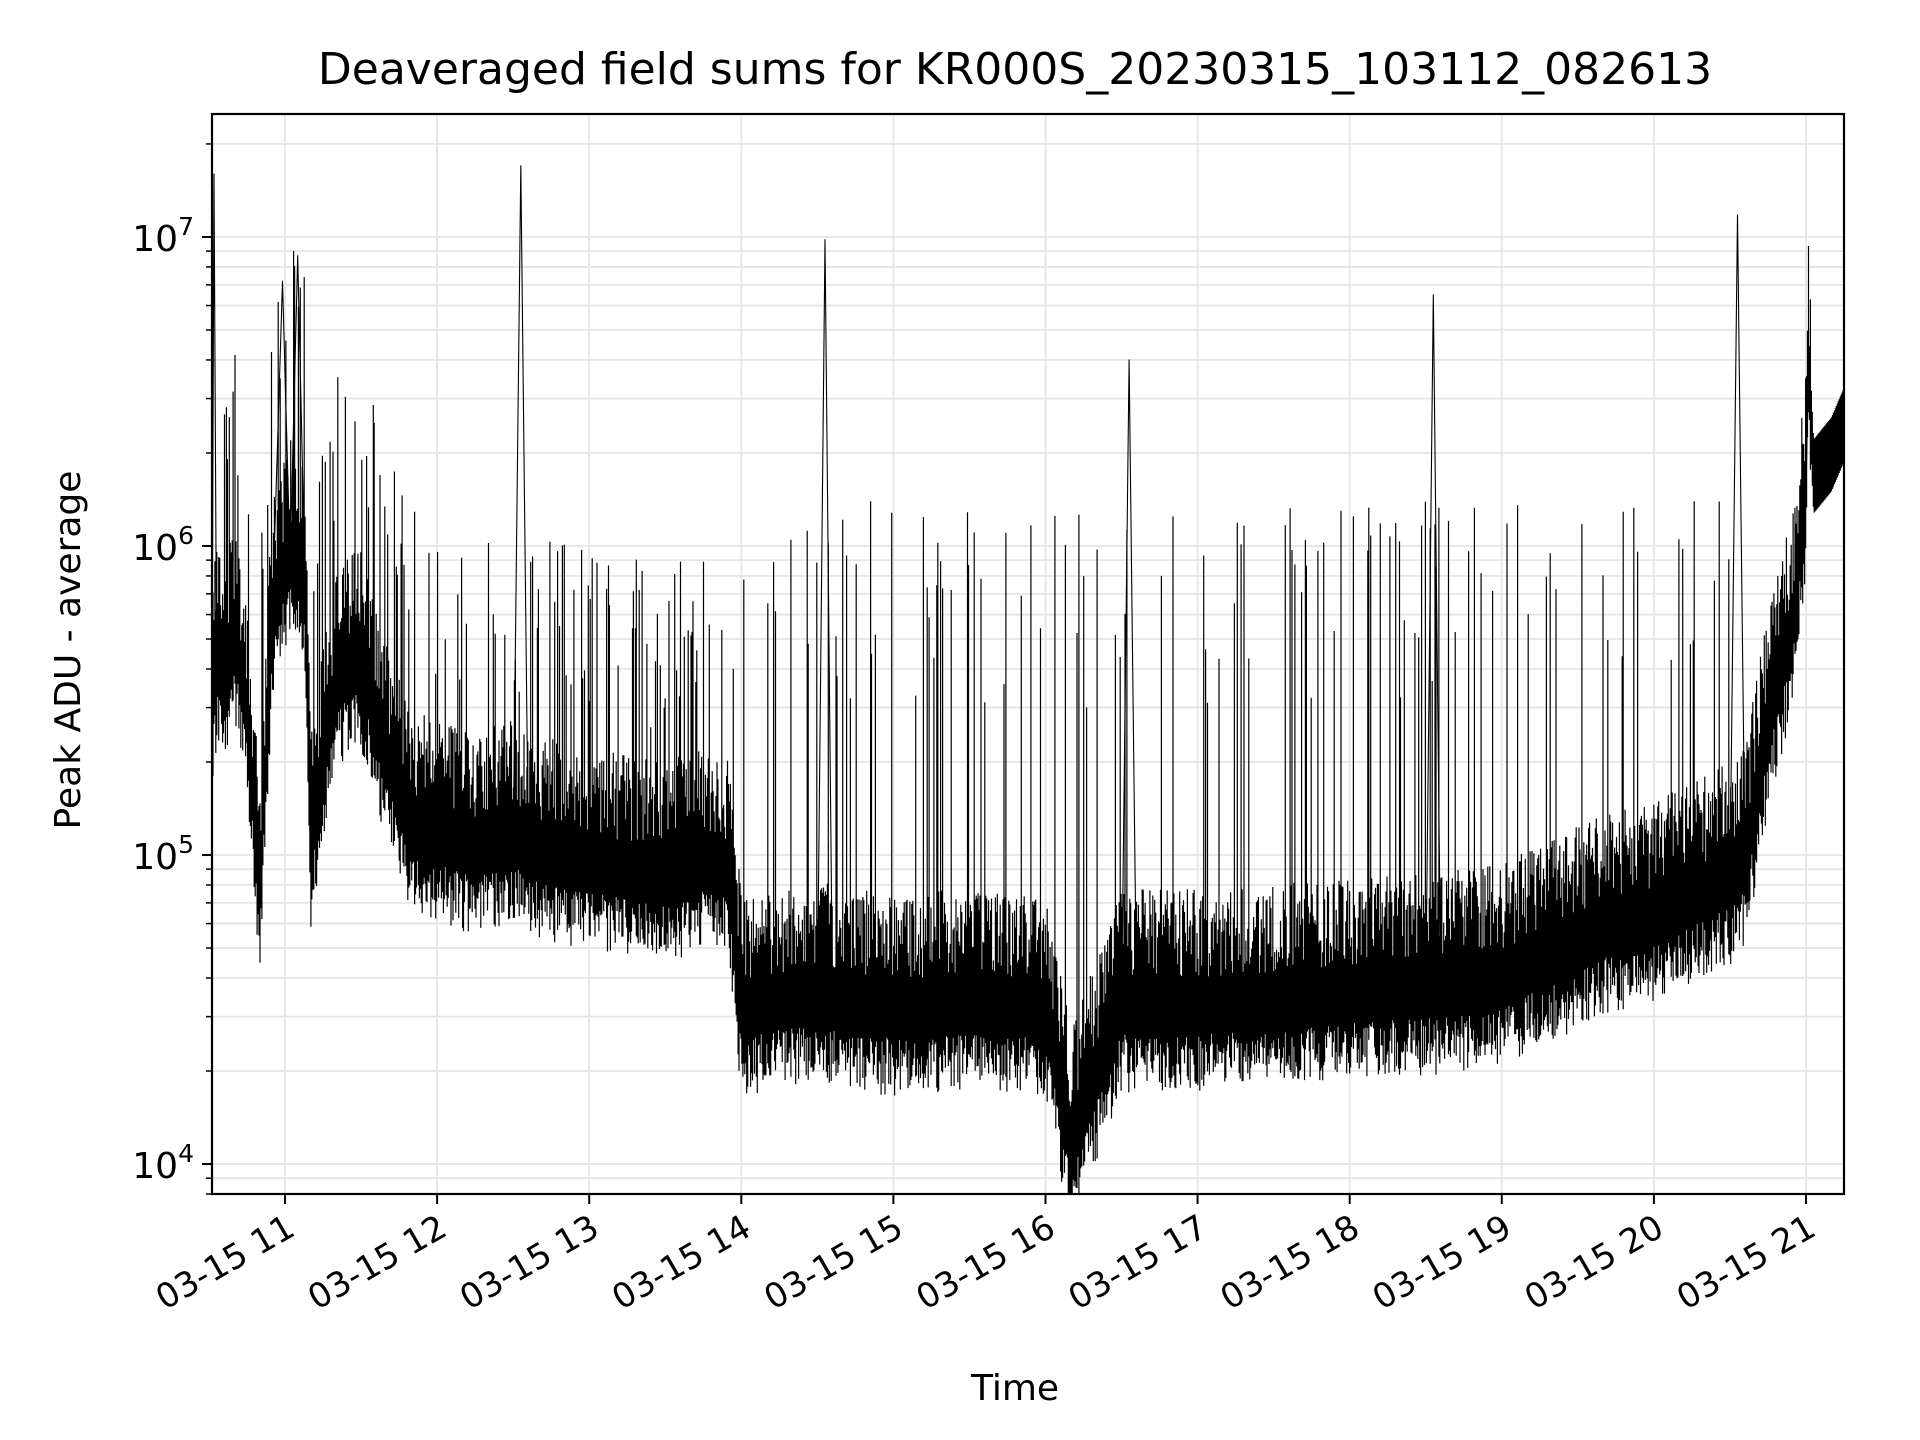 Image resolution: width=1920 pixels, height=1440 pixels. What do you see at coordinates (163, 545) in the screenshot?
I see `y-tick-label: 10⁶` at bounding box center [163, 545].